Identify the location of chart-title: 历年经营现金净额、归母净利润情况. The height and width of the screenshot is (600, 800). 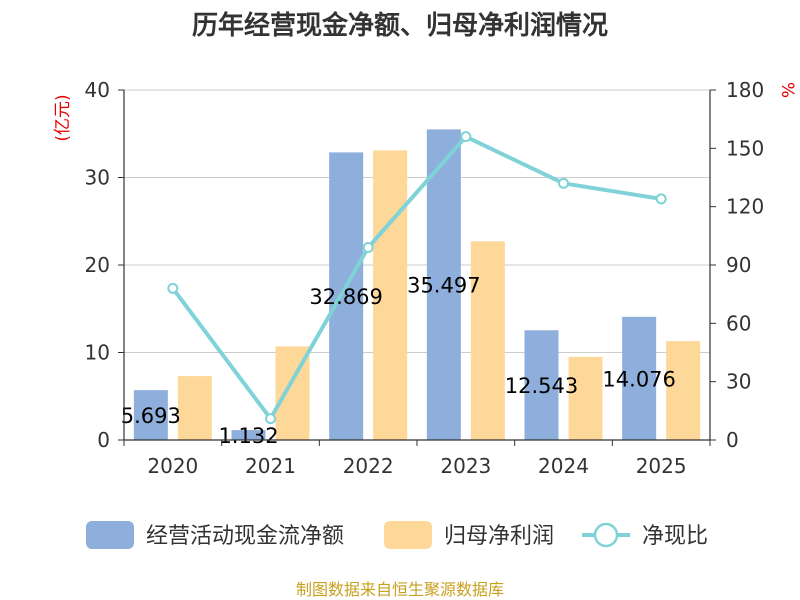
(400, 25).